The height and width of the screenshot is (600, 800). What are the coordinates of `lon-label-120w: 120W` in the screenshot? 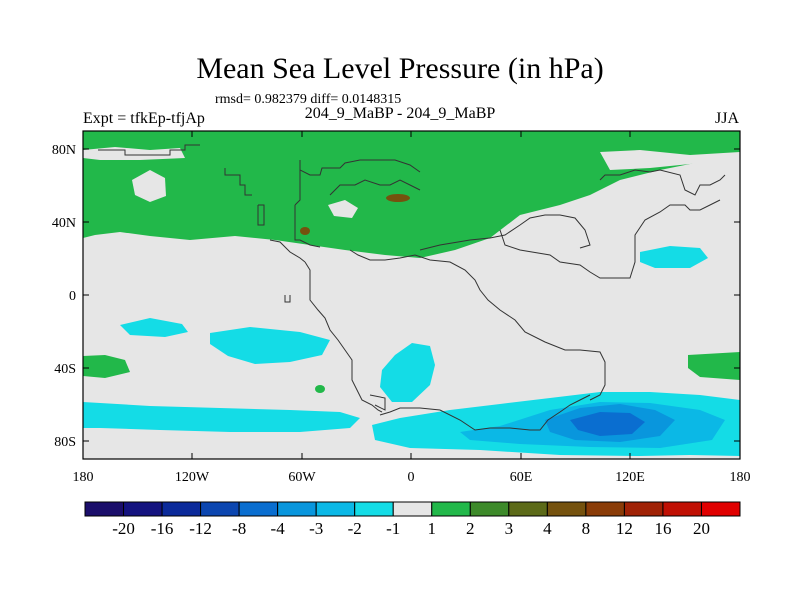 It's located at (192, 477).